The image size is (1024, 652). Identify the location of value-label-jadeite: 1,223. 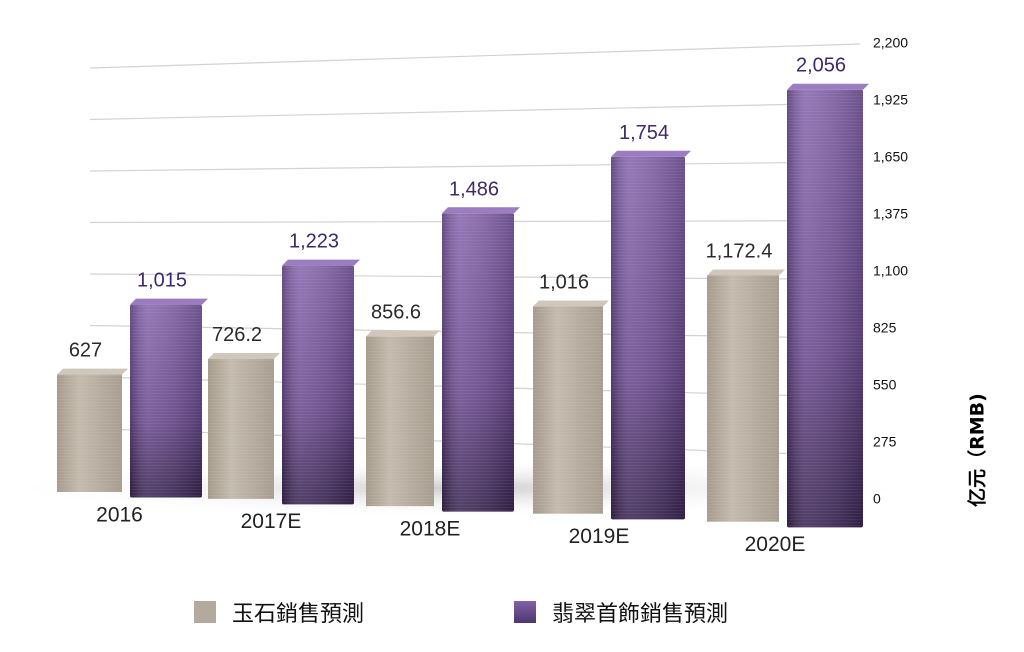
(314, 242).